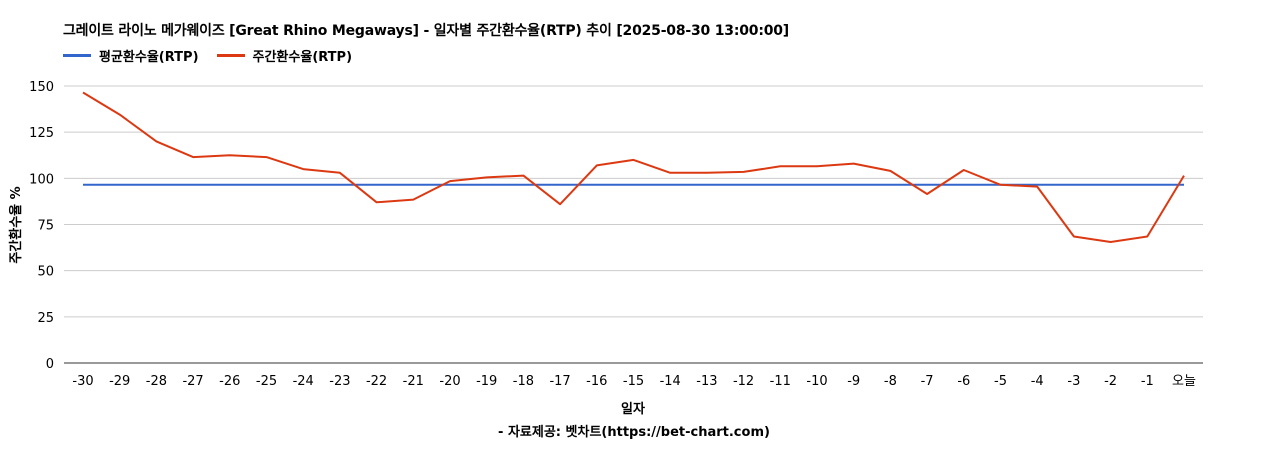 The width and height of the screenshot is (1268, 450). I want to click on x-tick-label: -18, so click(523, 381).